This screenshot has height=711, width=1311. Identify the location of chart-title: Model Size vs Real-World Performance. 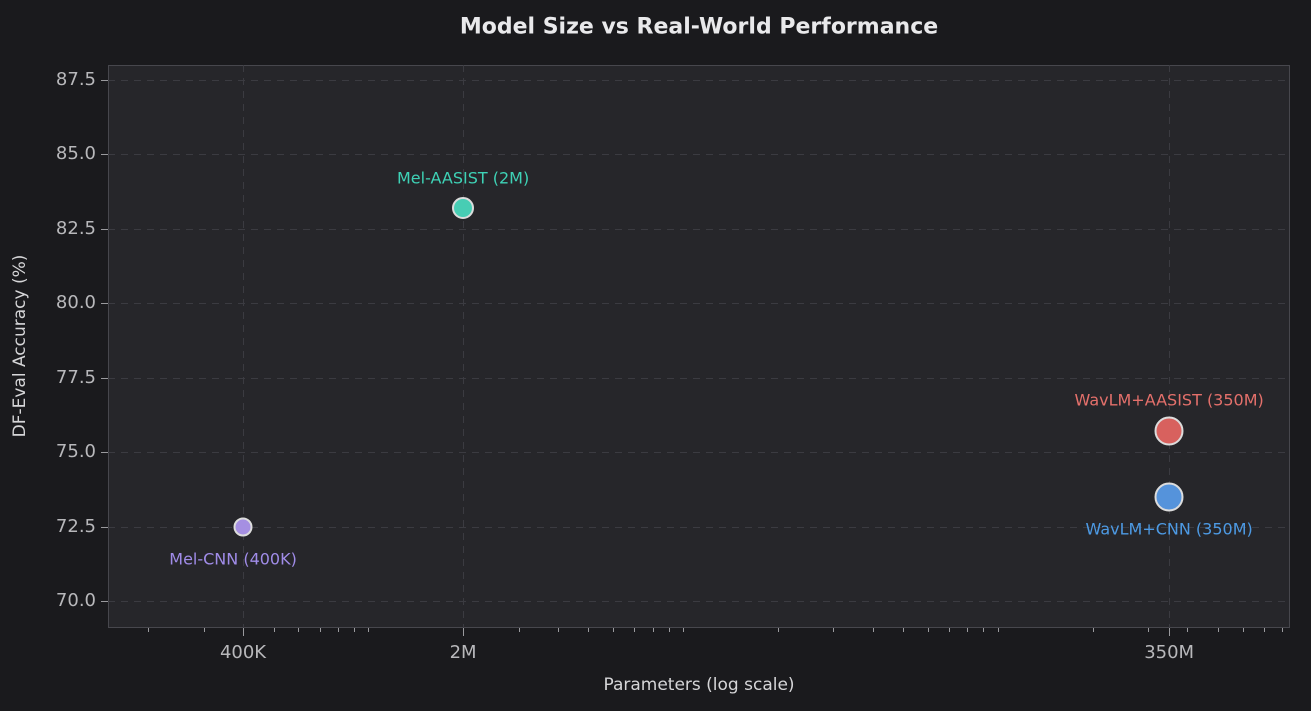
(699, 27).